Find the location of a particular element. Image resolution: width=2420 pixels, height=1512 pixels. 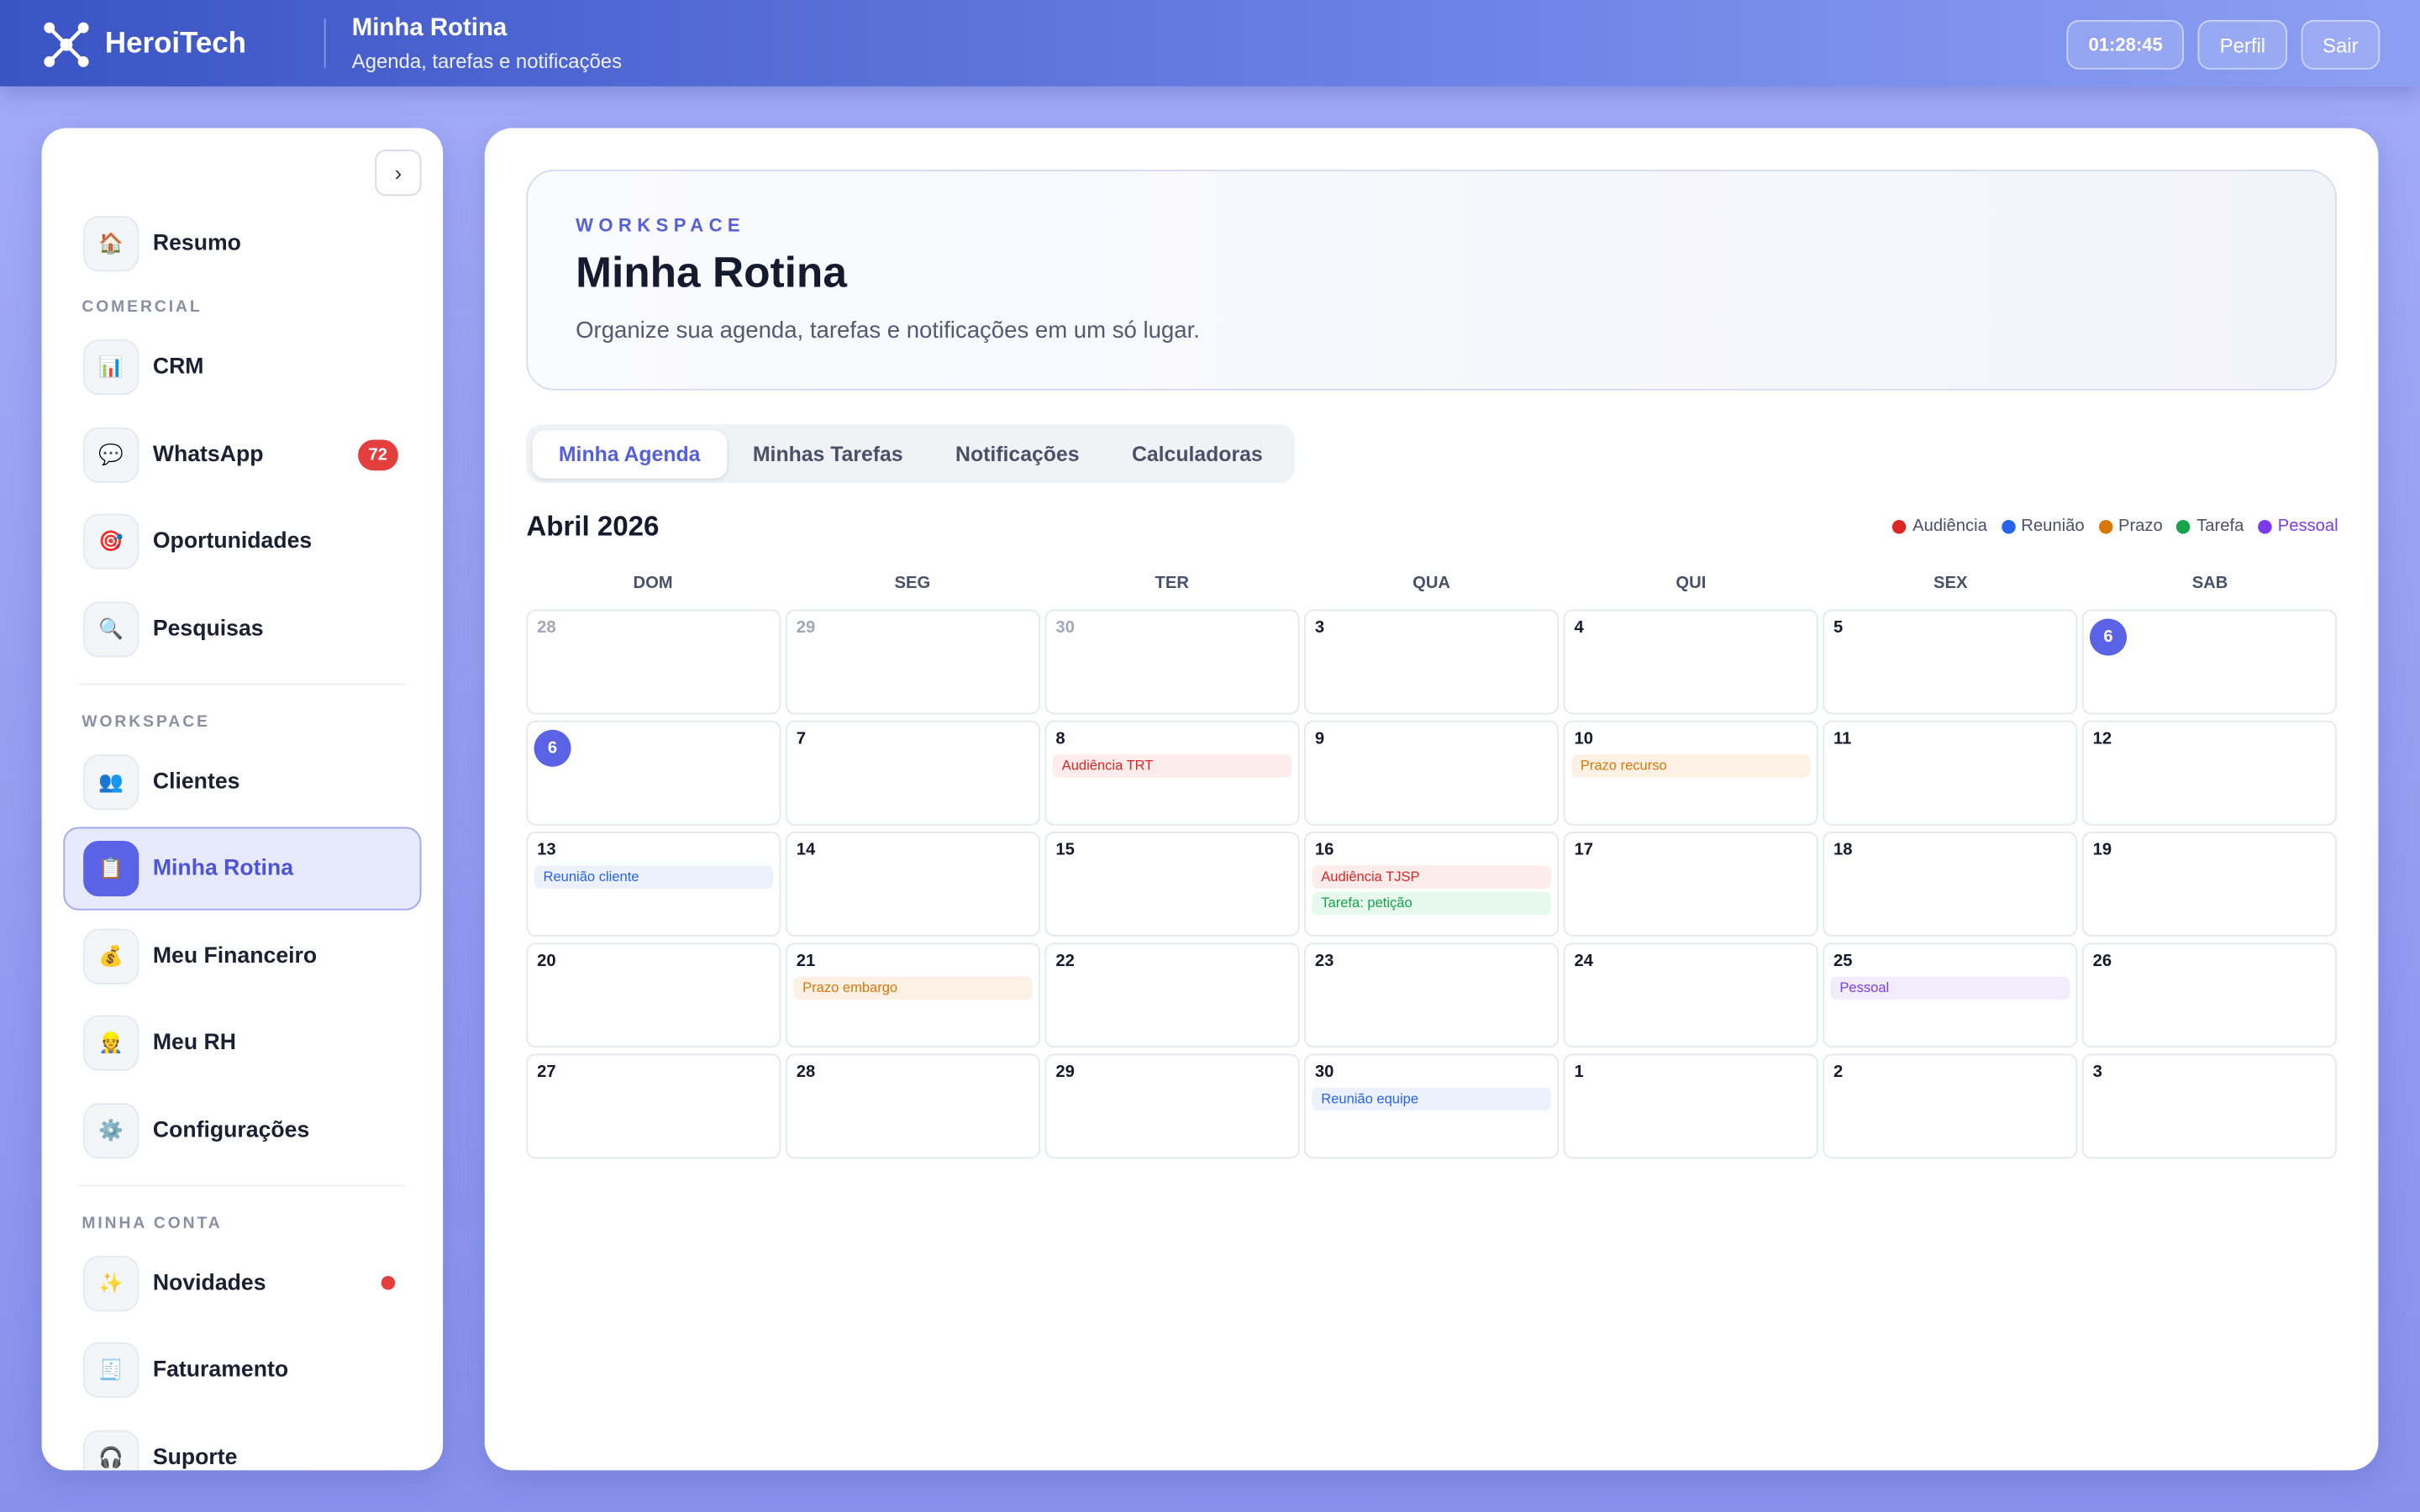

day-cell: 24 is located at coordinates (1690, 995).